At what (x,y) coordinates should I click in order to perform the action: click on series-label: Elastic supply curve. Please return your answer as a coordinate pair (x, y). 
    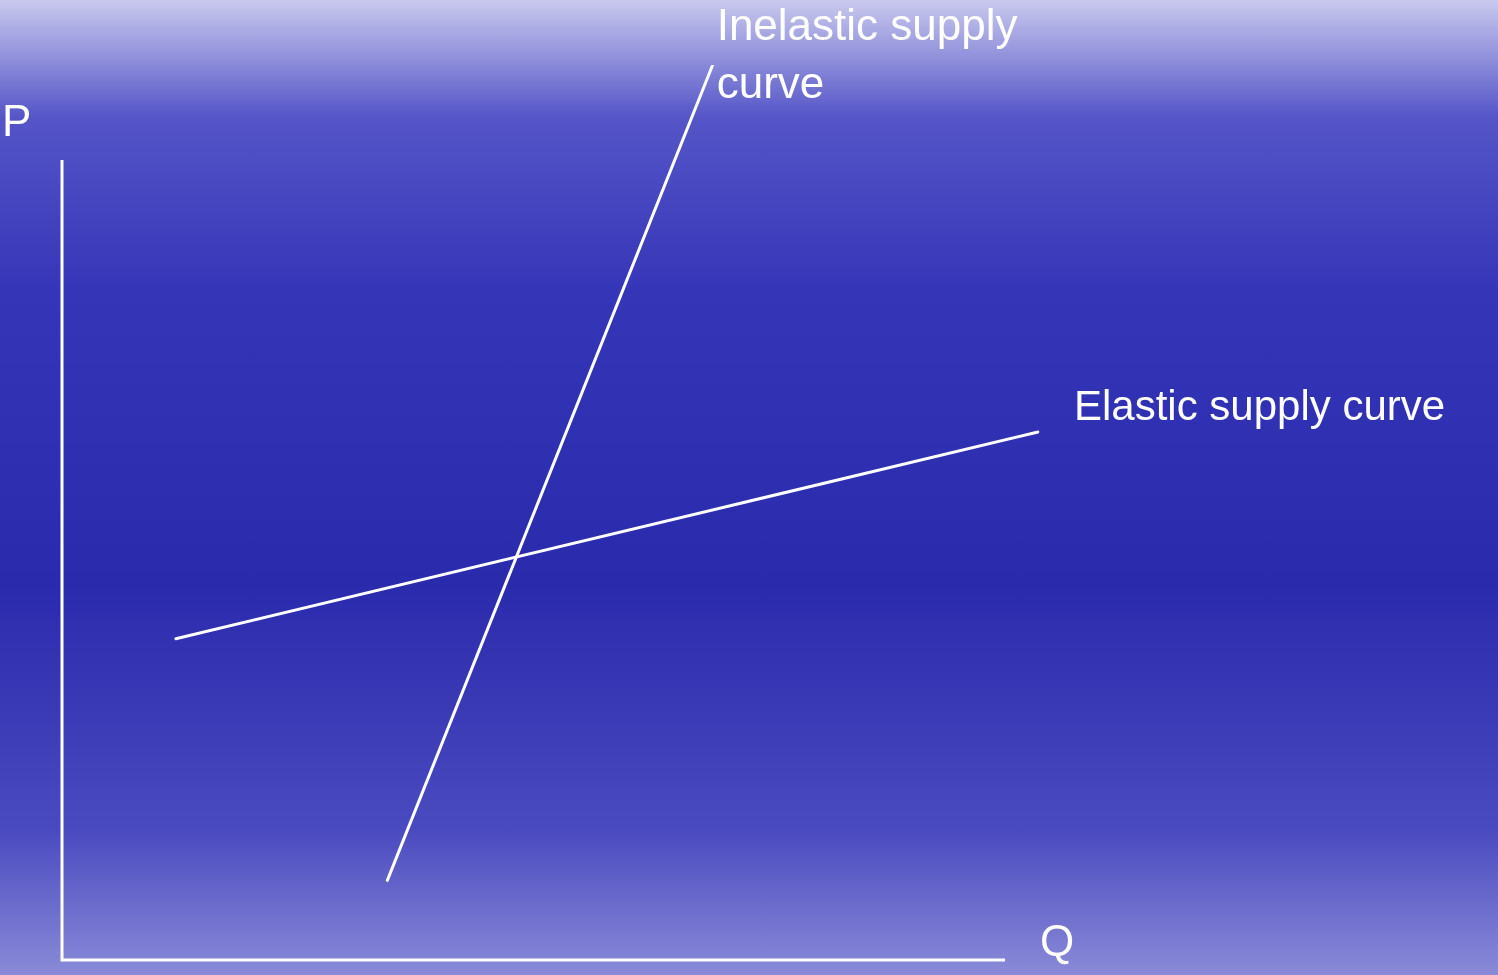
    Looking at the image, I should click on (1260, 405).